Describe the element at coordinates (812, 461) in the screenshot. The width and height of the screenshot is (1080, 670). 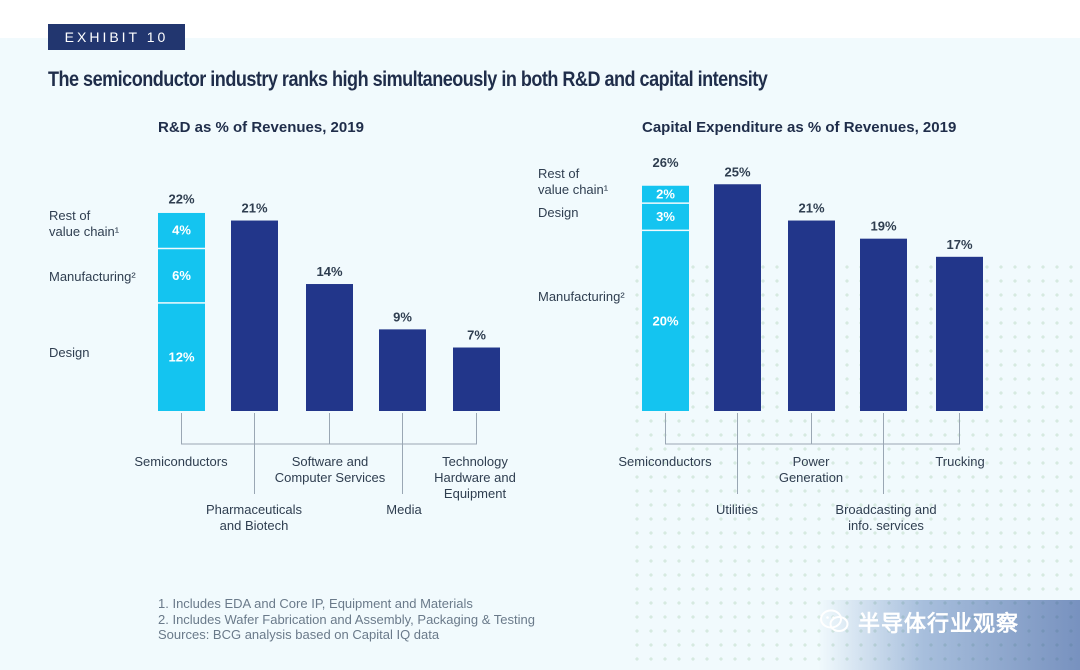
I see `category-label-1-2: Power` at that location.